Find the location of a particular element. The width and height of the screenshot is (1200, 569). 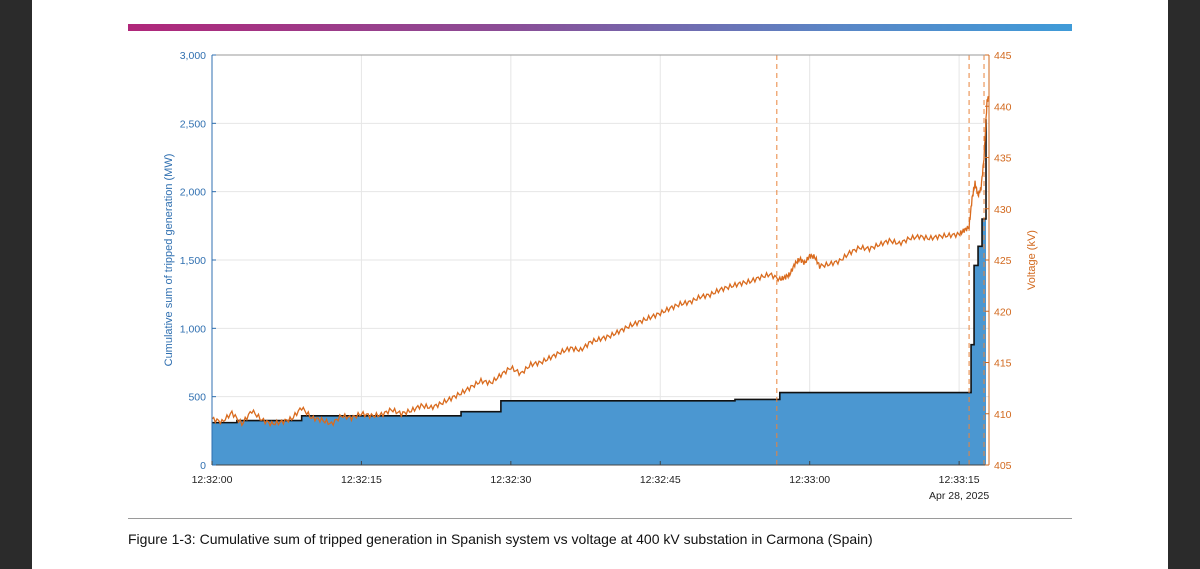

left-tick-label: 1,500 is located at coordinates (193, 261).